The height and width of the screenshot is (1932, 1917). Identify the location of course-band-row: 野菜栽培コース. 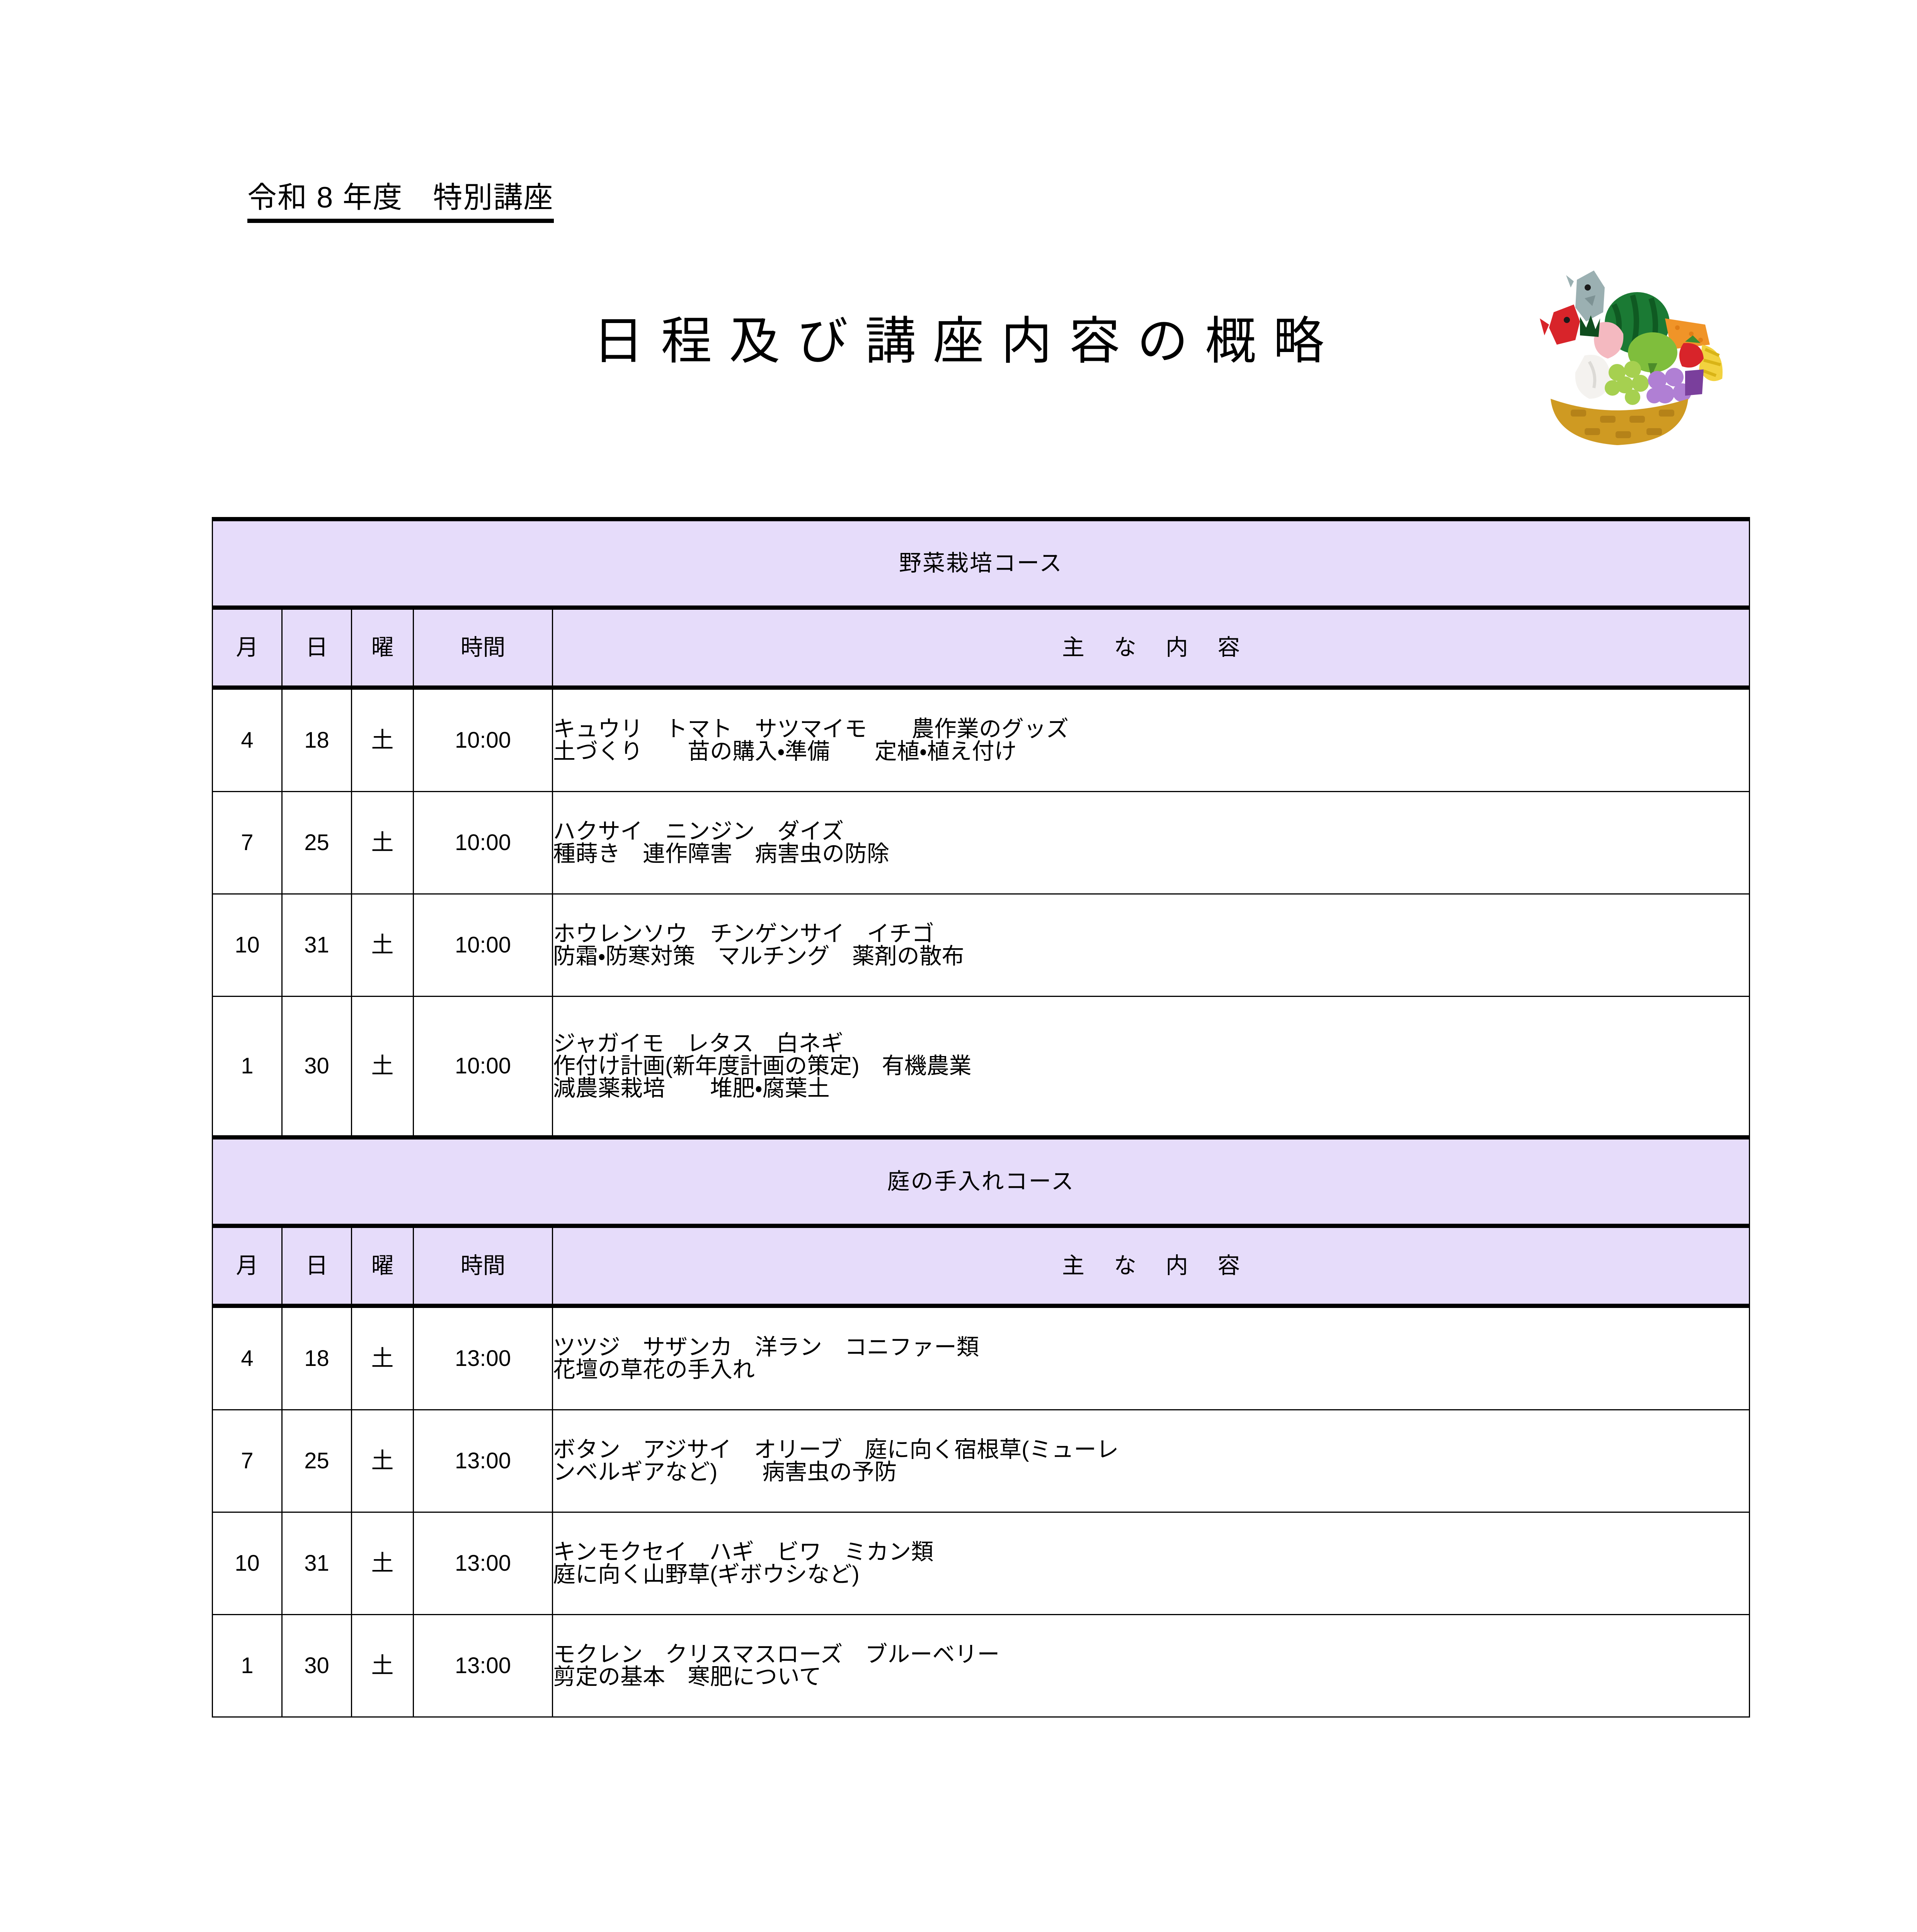
(981, 564).